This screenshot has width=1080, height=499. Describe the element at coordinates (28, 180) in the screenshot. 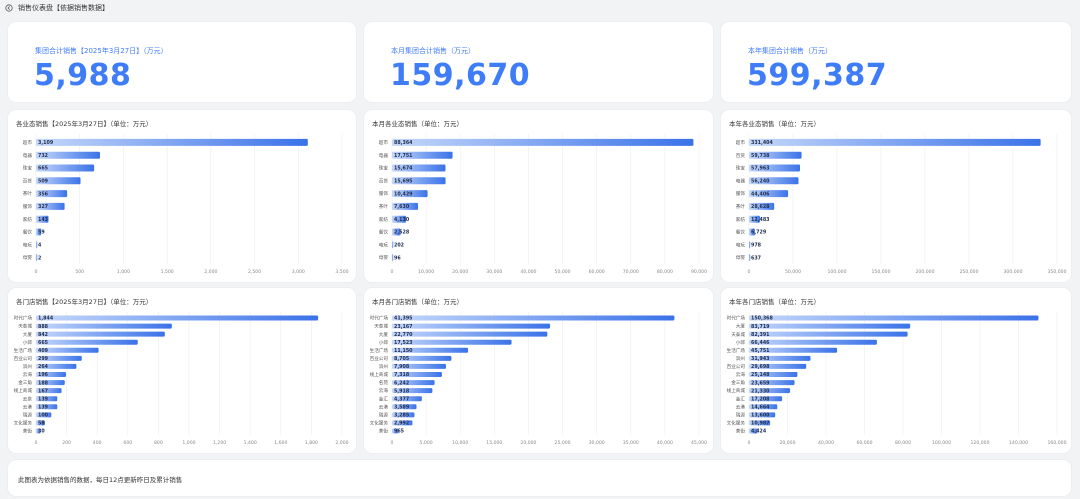

I see `category-label: 百货` at that location.